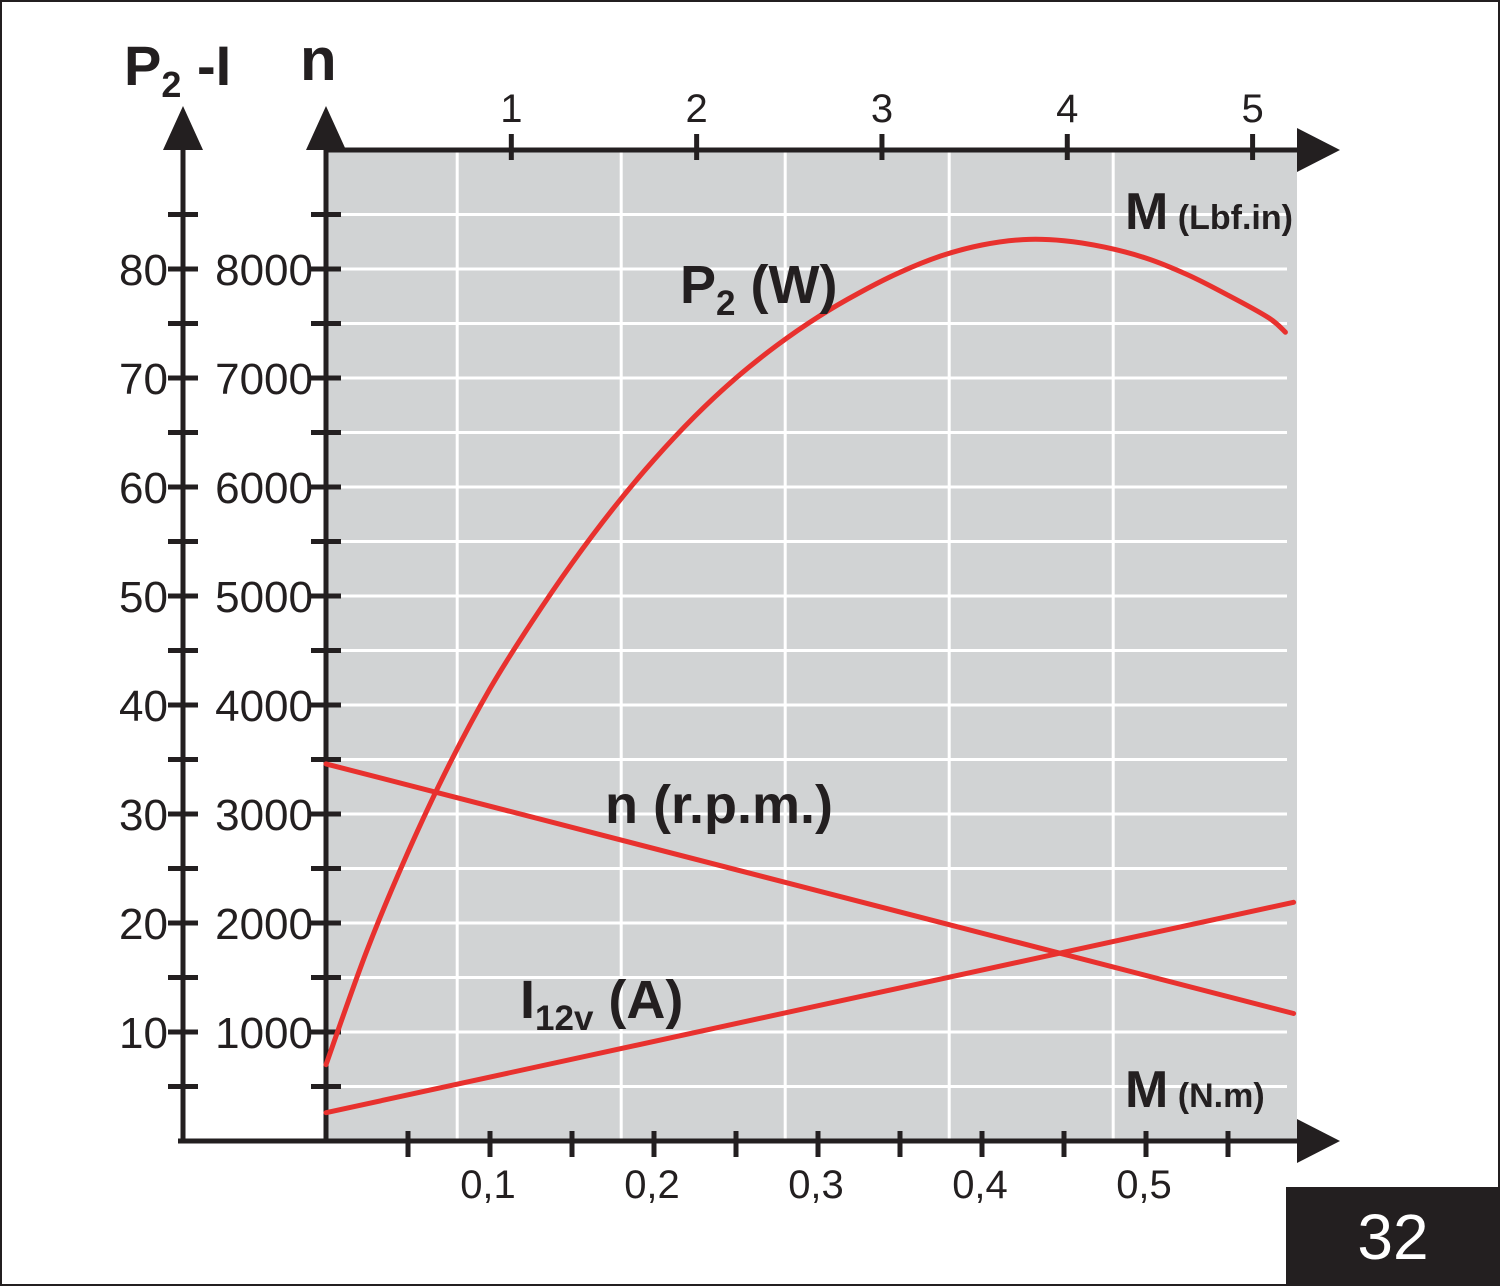 This screenshot has height=1286, width=1500. I want to click on series-label: P2 (W), so click(758, 289).